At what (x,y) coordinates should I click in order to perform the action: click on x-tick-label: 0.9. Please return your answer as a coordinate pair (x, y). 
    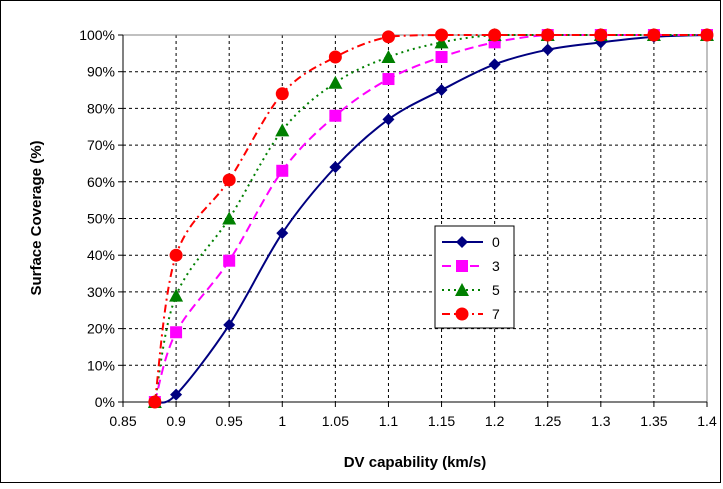
    Looking at the image, I should click on (176, 421).